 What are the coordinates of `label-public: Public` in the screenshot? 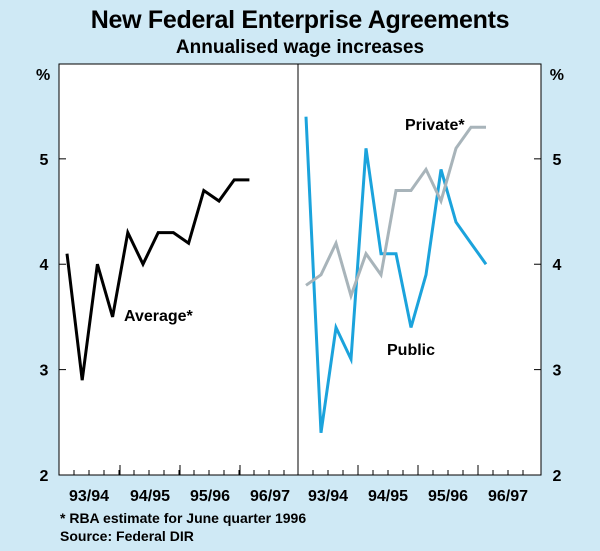 It's located at (411, 350).